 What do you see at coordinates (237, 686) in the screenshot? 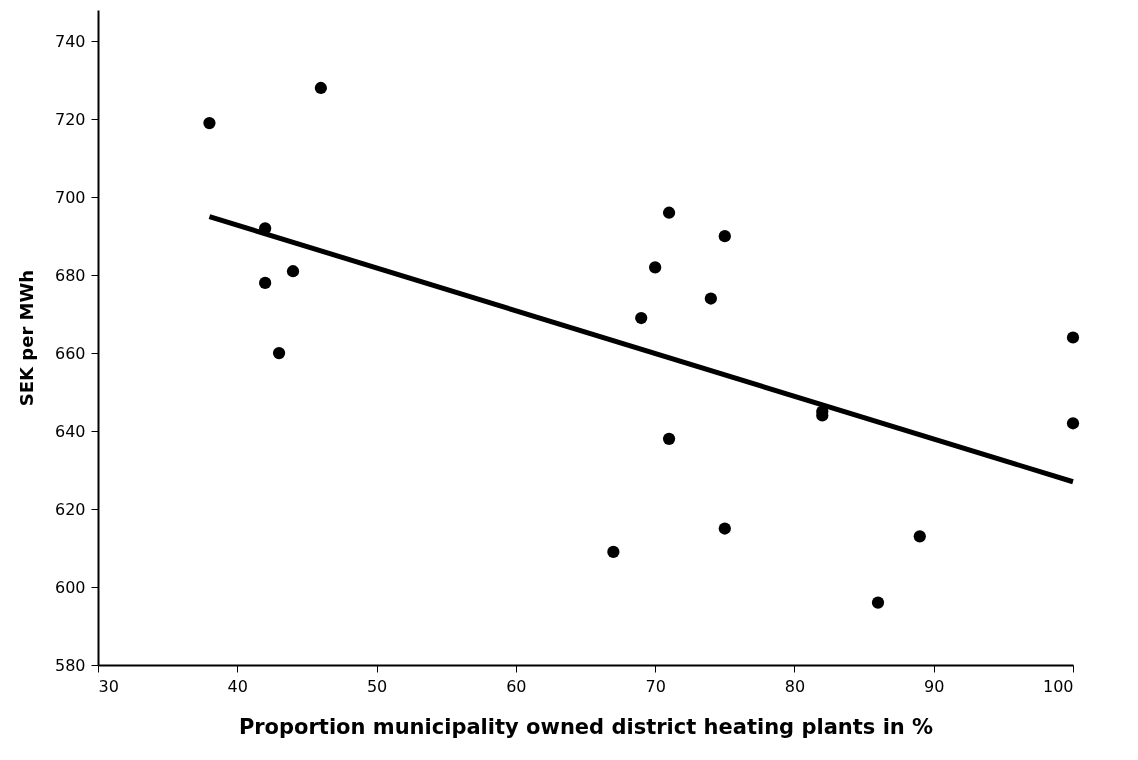
I see `x-tick-label: 40` at bounding box center [237, 686].